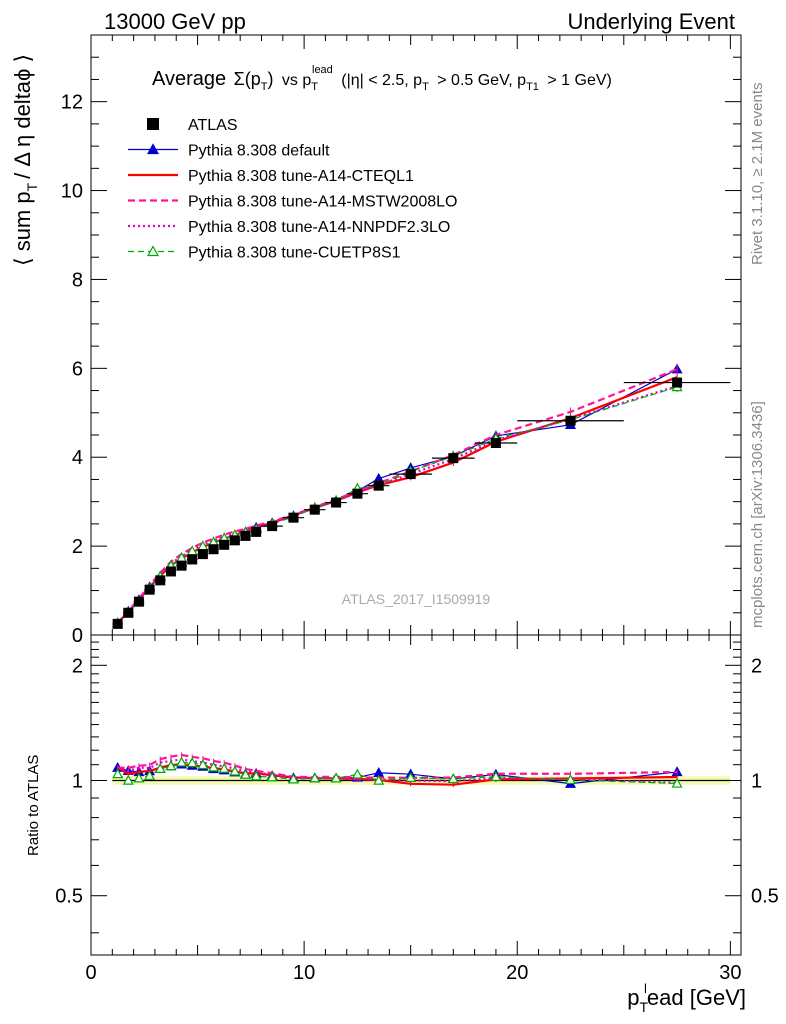  Describe the element at coordinates (77, 280) in the screenshot. I see `y-tick-label: 8` at that location.